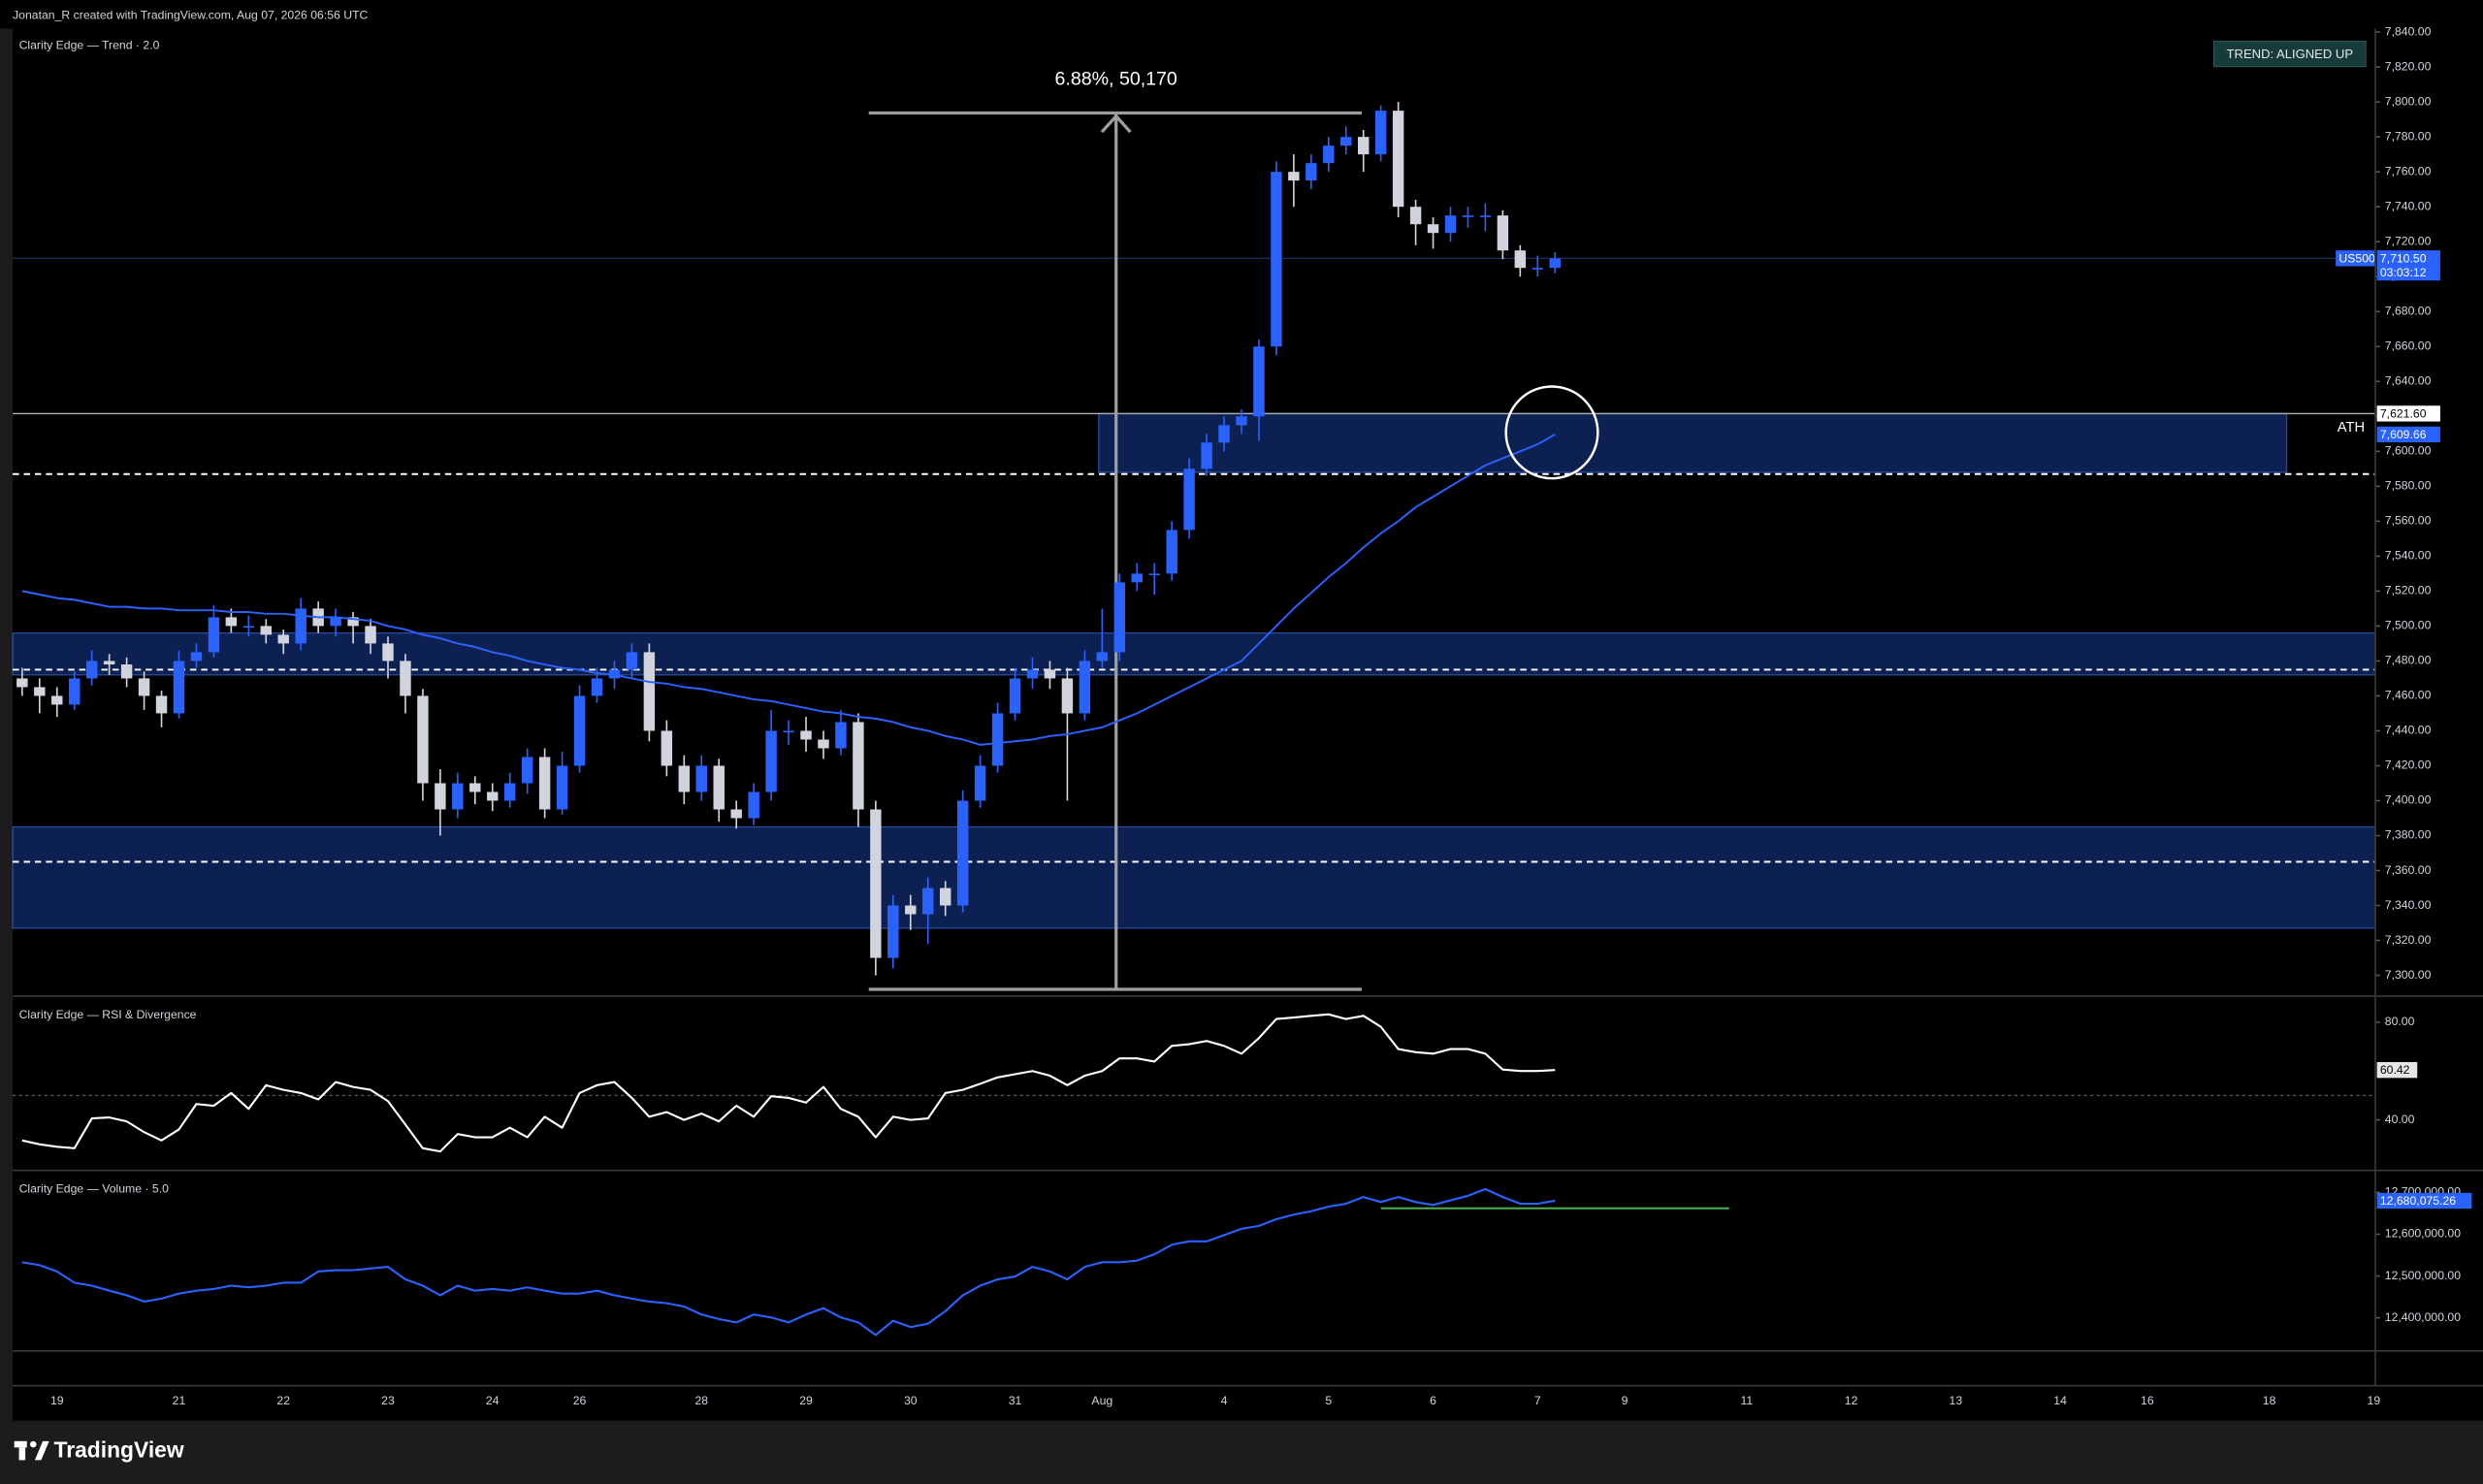 The width and height of the screenshot is (2483, 1484). I want to click on countdown-label-box, so click(2408, 273).